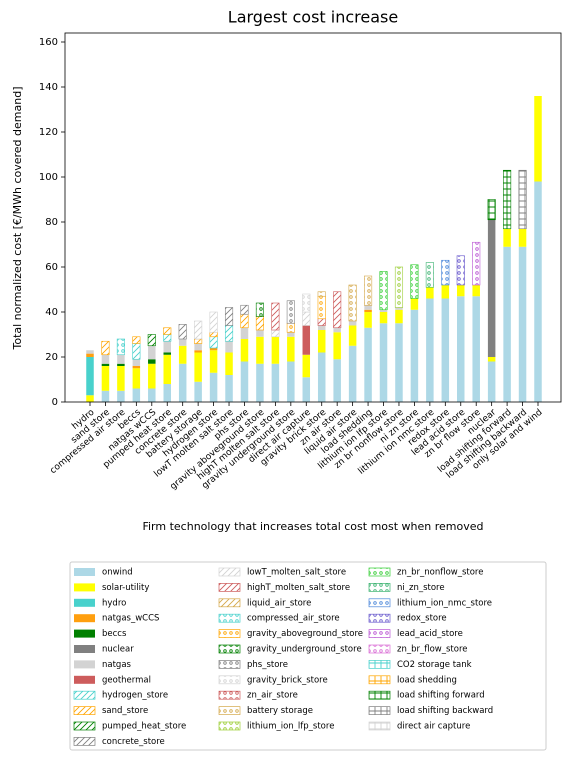 The width and height of the screenshot is (571, 758). What do you see at coordinates (293, 619) in the screenshot?
I see `legend-label: compressed_air_store` at bounding box center [293, 619].